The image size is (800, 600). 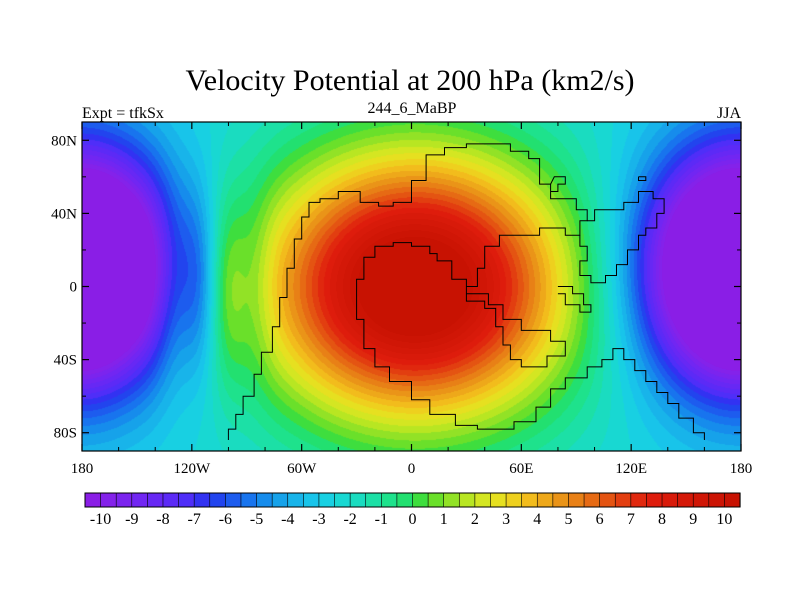 What do you see at coordinates (444, 519) in the screenshot?
I see `colorbar-label: 1` at bounding box center [444, 519].